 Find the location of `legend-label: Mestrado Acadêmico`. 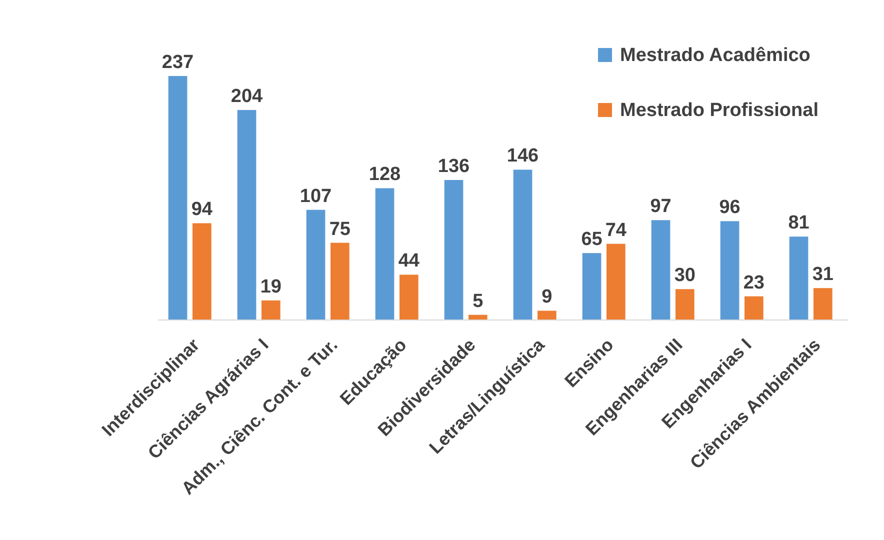

legend-label: Mestrado Acadêmico is located at coordinates (715, 55).